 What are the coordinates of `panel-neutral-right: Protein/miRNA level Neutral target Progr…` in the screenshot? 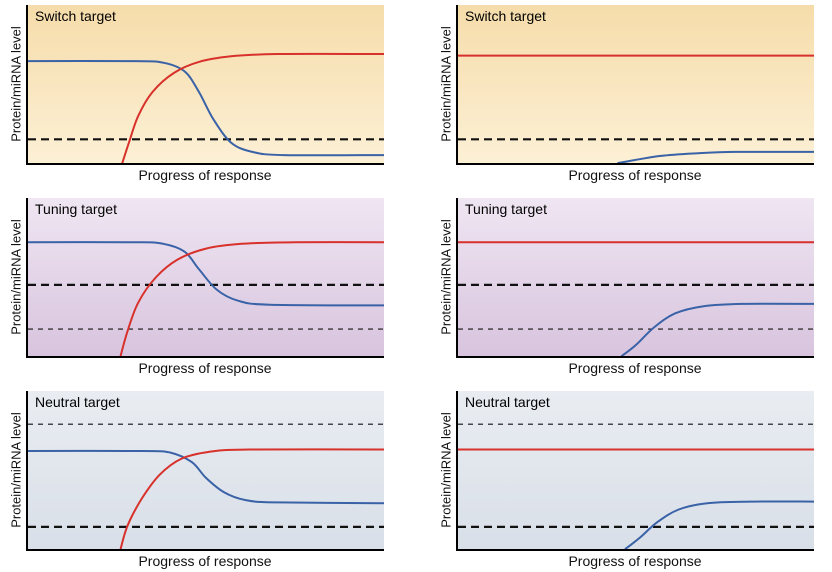 It's located at (625, 481).